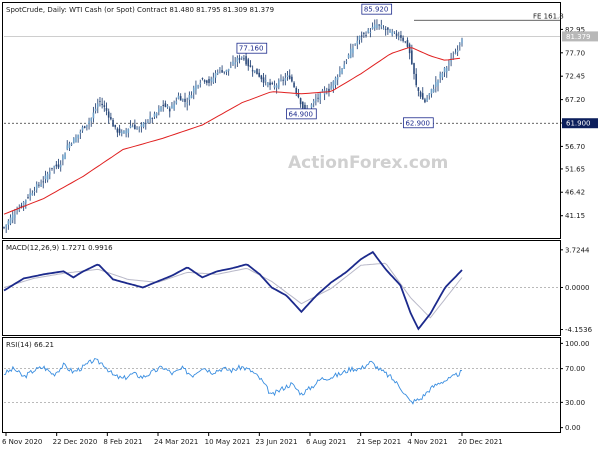 The height and width of the screenshot is (450, 600). What do you see at coordinates (22, 442) in the screenshot?
I see `time-axis-label: 6 Nov 2020` at bounding box center [22, 442].